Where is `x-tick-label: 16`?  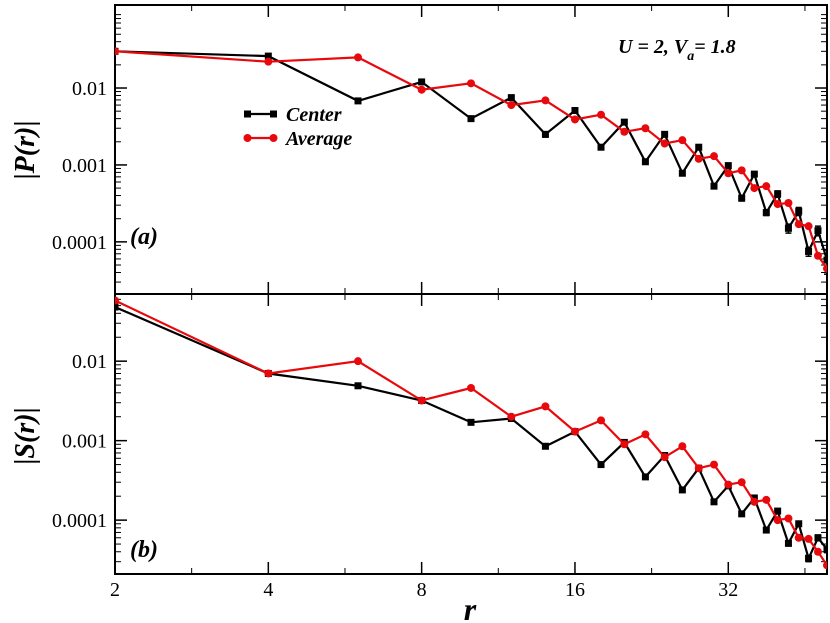 x-tick-label: 16 is located at coordinates (575, 590).